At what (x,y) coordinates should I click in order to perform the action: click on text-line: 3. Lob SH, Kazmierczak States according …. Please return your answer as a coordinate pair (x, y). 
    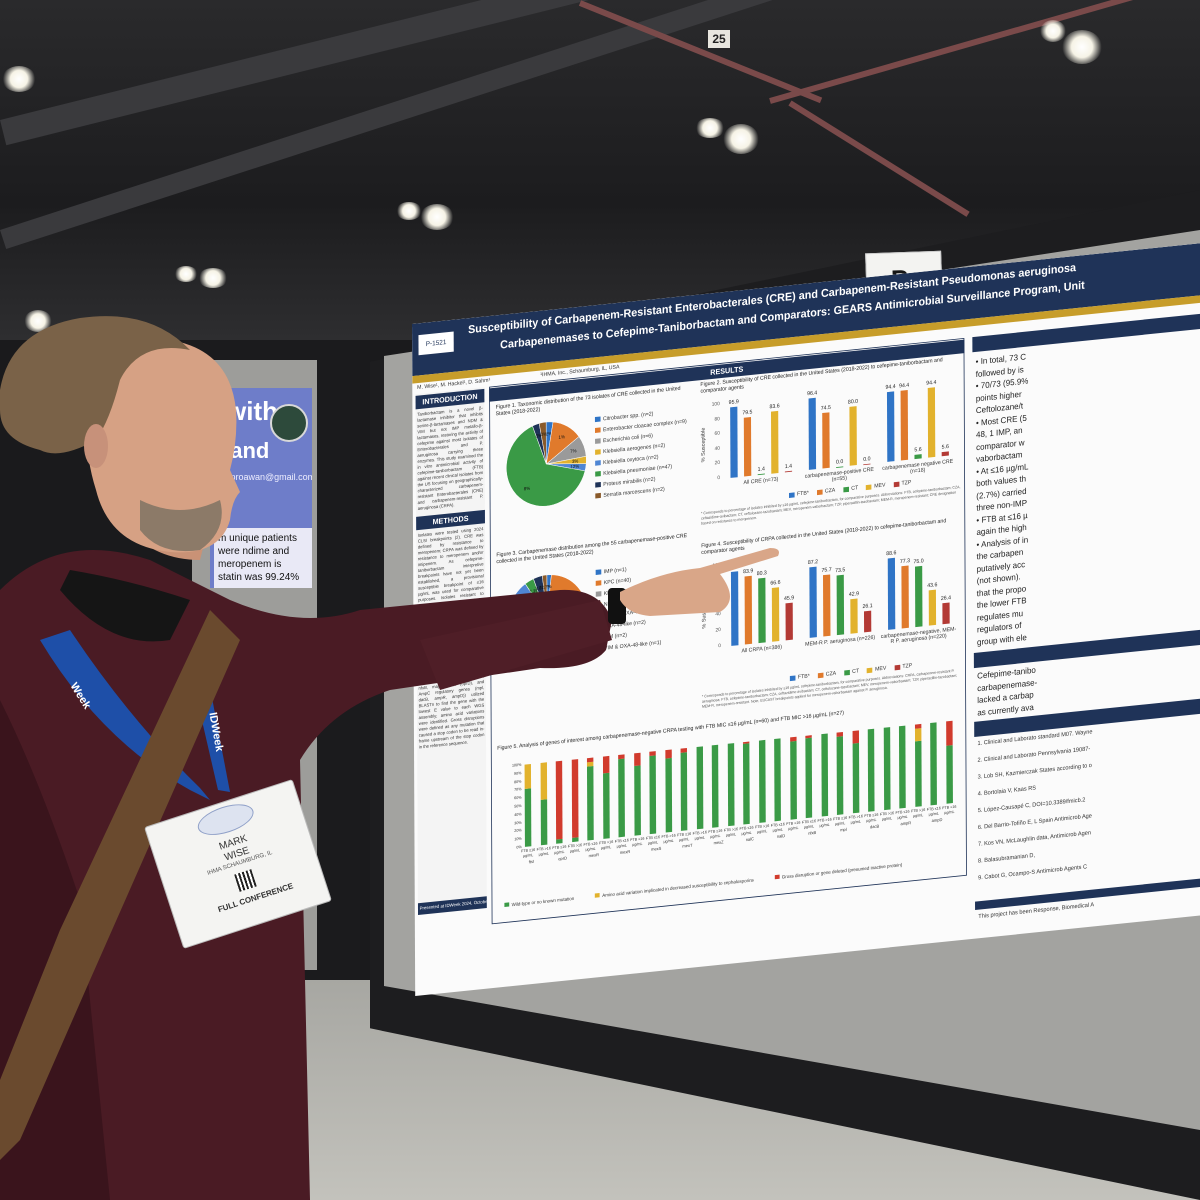
    Looking at the image, I should click on (1034, 771).